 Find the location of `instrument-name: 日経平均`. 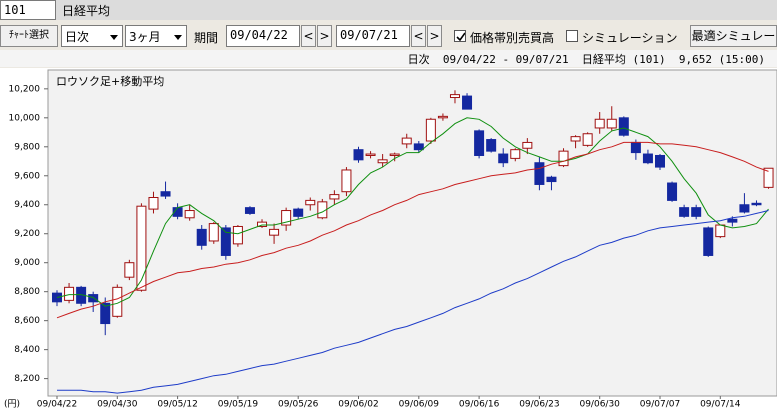

instrument-name: 日経平均 is located at coordinates (416, 10).